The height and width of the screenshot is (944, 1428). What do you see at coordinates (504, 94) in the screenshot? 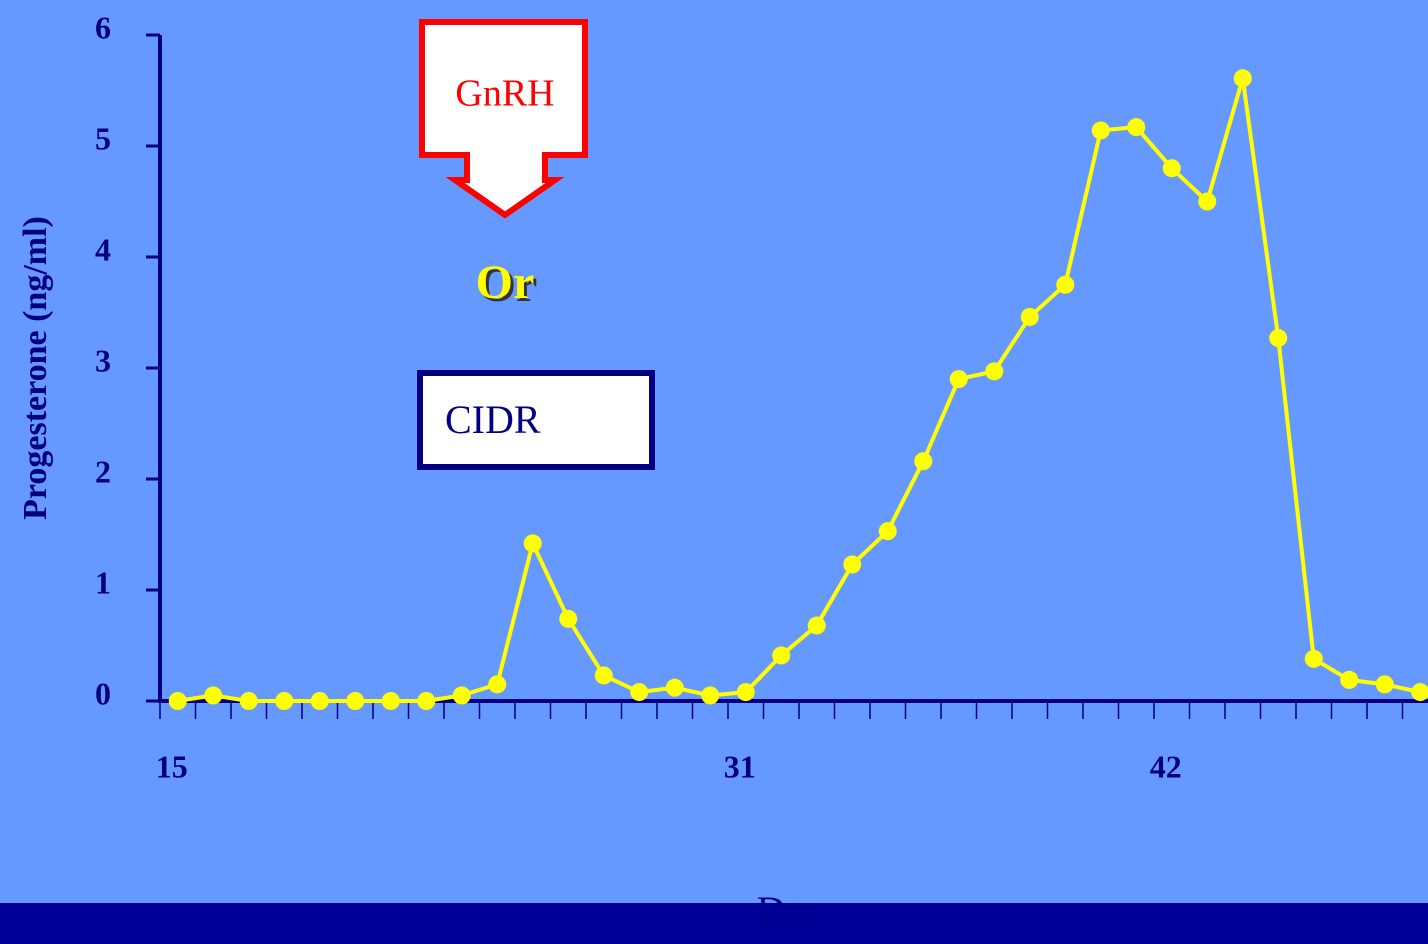
I see `gnrh-label: GnRH` at bounding box center [504, 94].